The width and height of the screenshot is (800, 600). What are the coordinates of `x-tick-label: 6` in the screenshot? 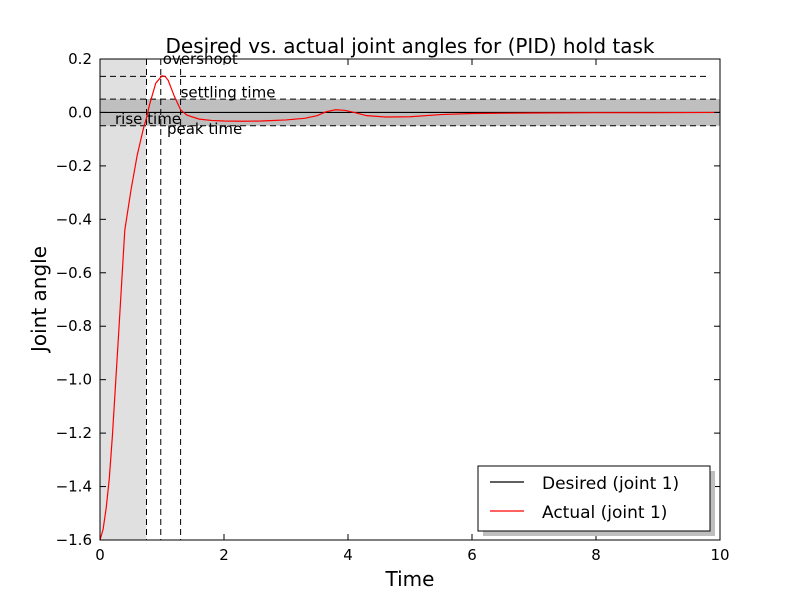 It's located at (472, 555).